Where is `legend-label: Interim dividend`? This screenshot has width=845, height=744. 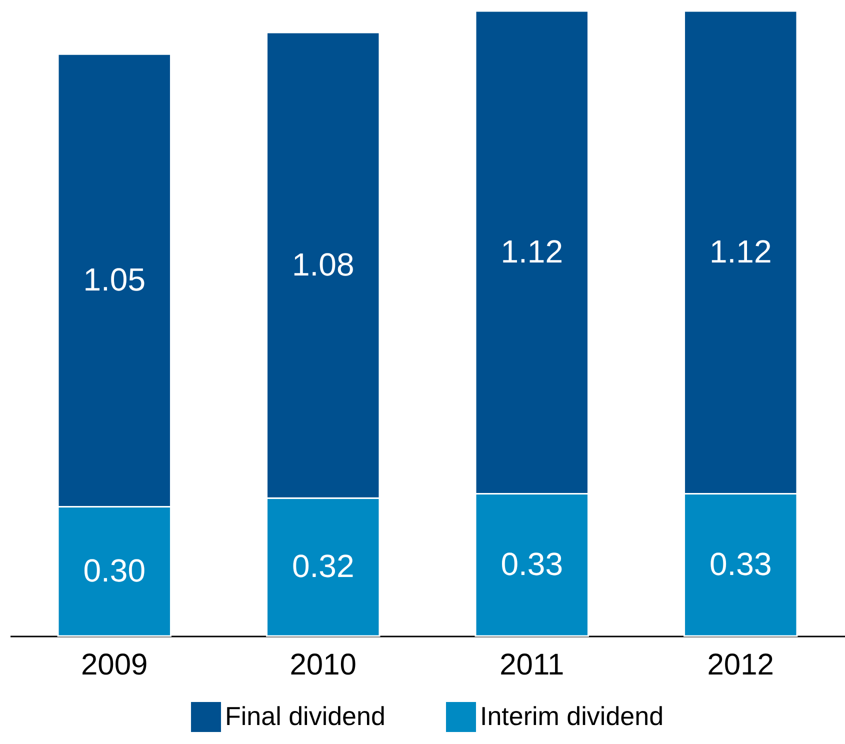 legend-label: Interim dividend is located at coordinates (572, 716).